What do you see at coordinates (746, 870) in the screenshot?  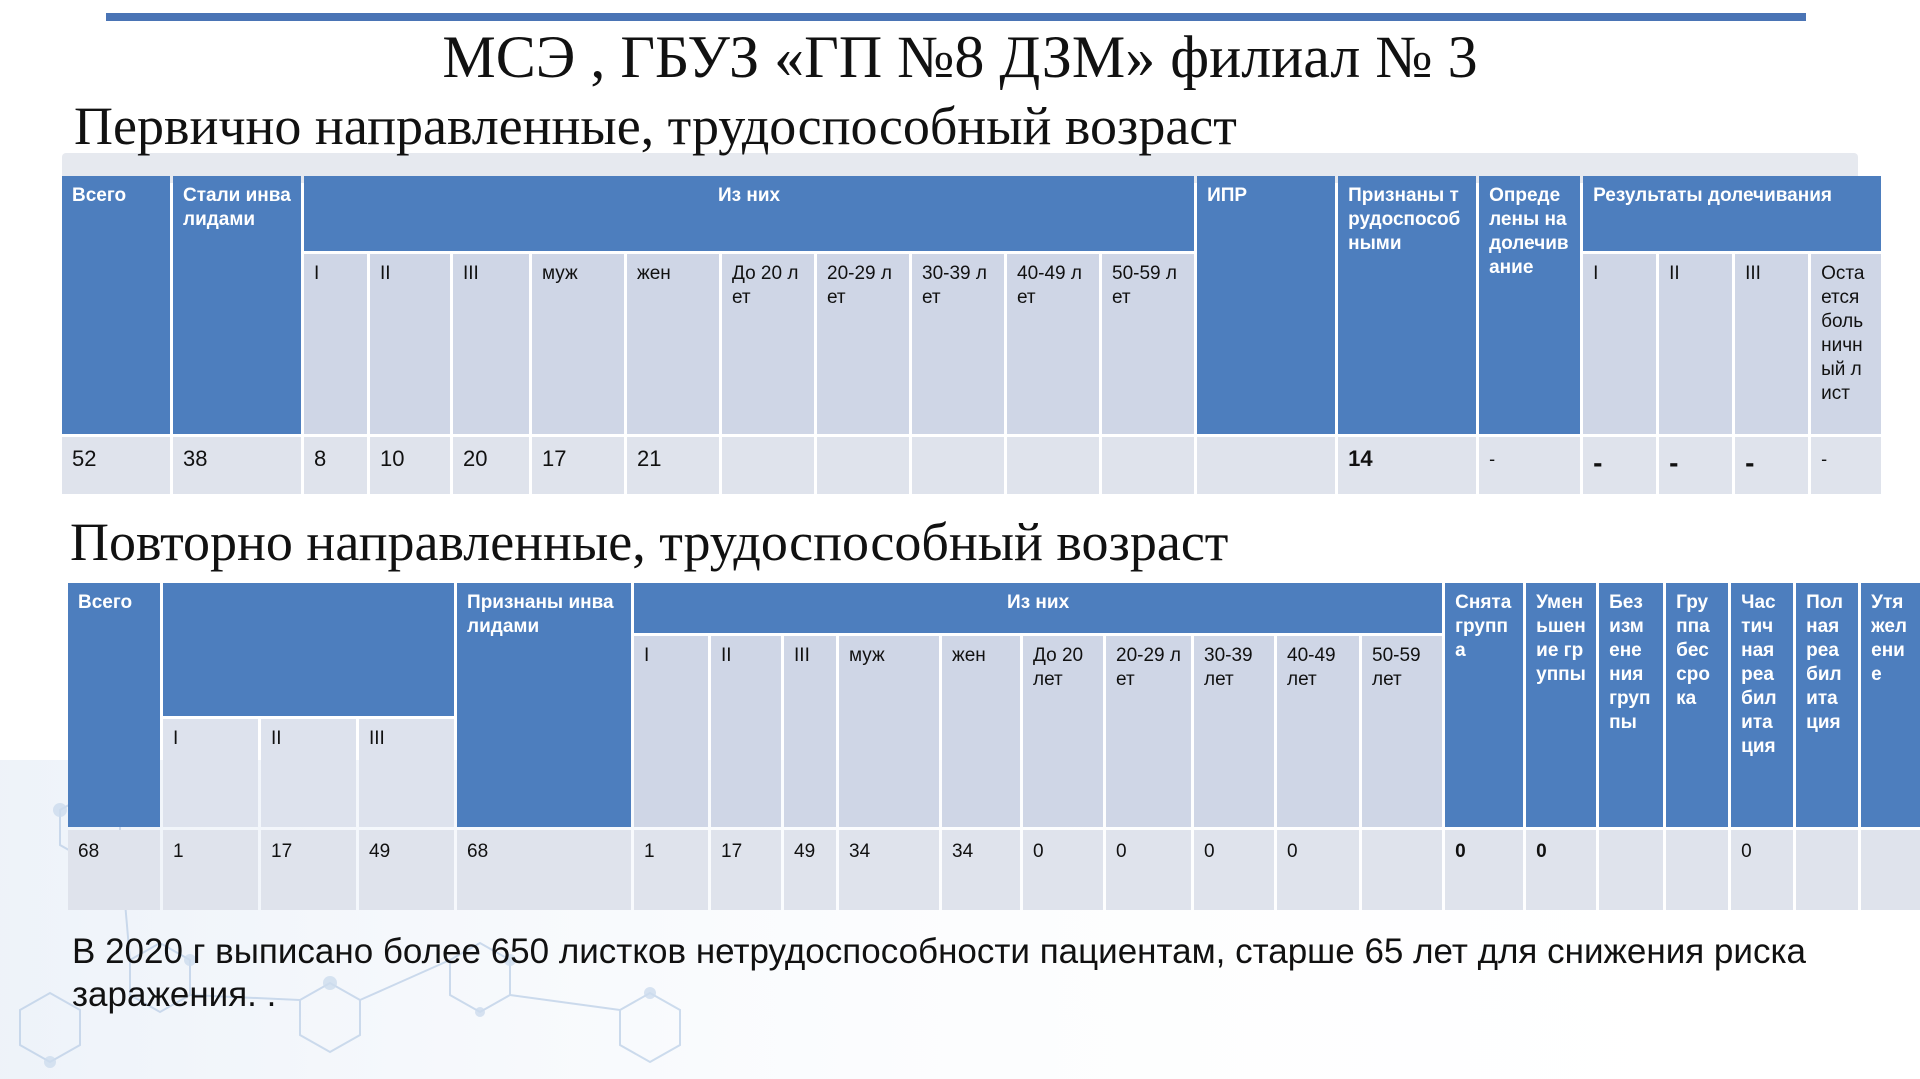 I see `value-group-2: 17` at bounding box center [746, 870].